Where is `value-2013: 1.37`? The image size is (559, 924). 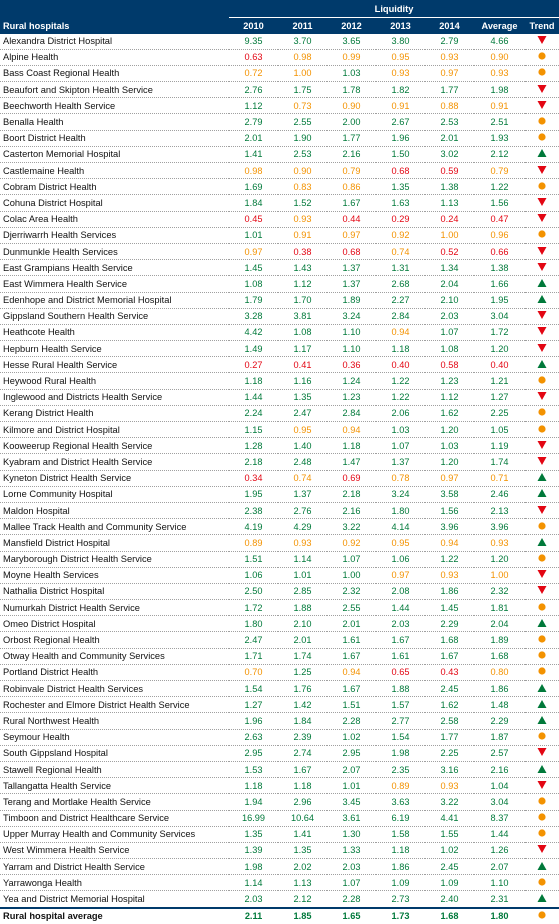
value-2013: 1.37 is located at coordinates (400, 462).